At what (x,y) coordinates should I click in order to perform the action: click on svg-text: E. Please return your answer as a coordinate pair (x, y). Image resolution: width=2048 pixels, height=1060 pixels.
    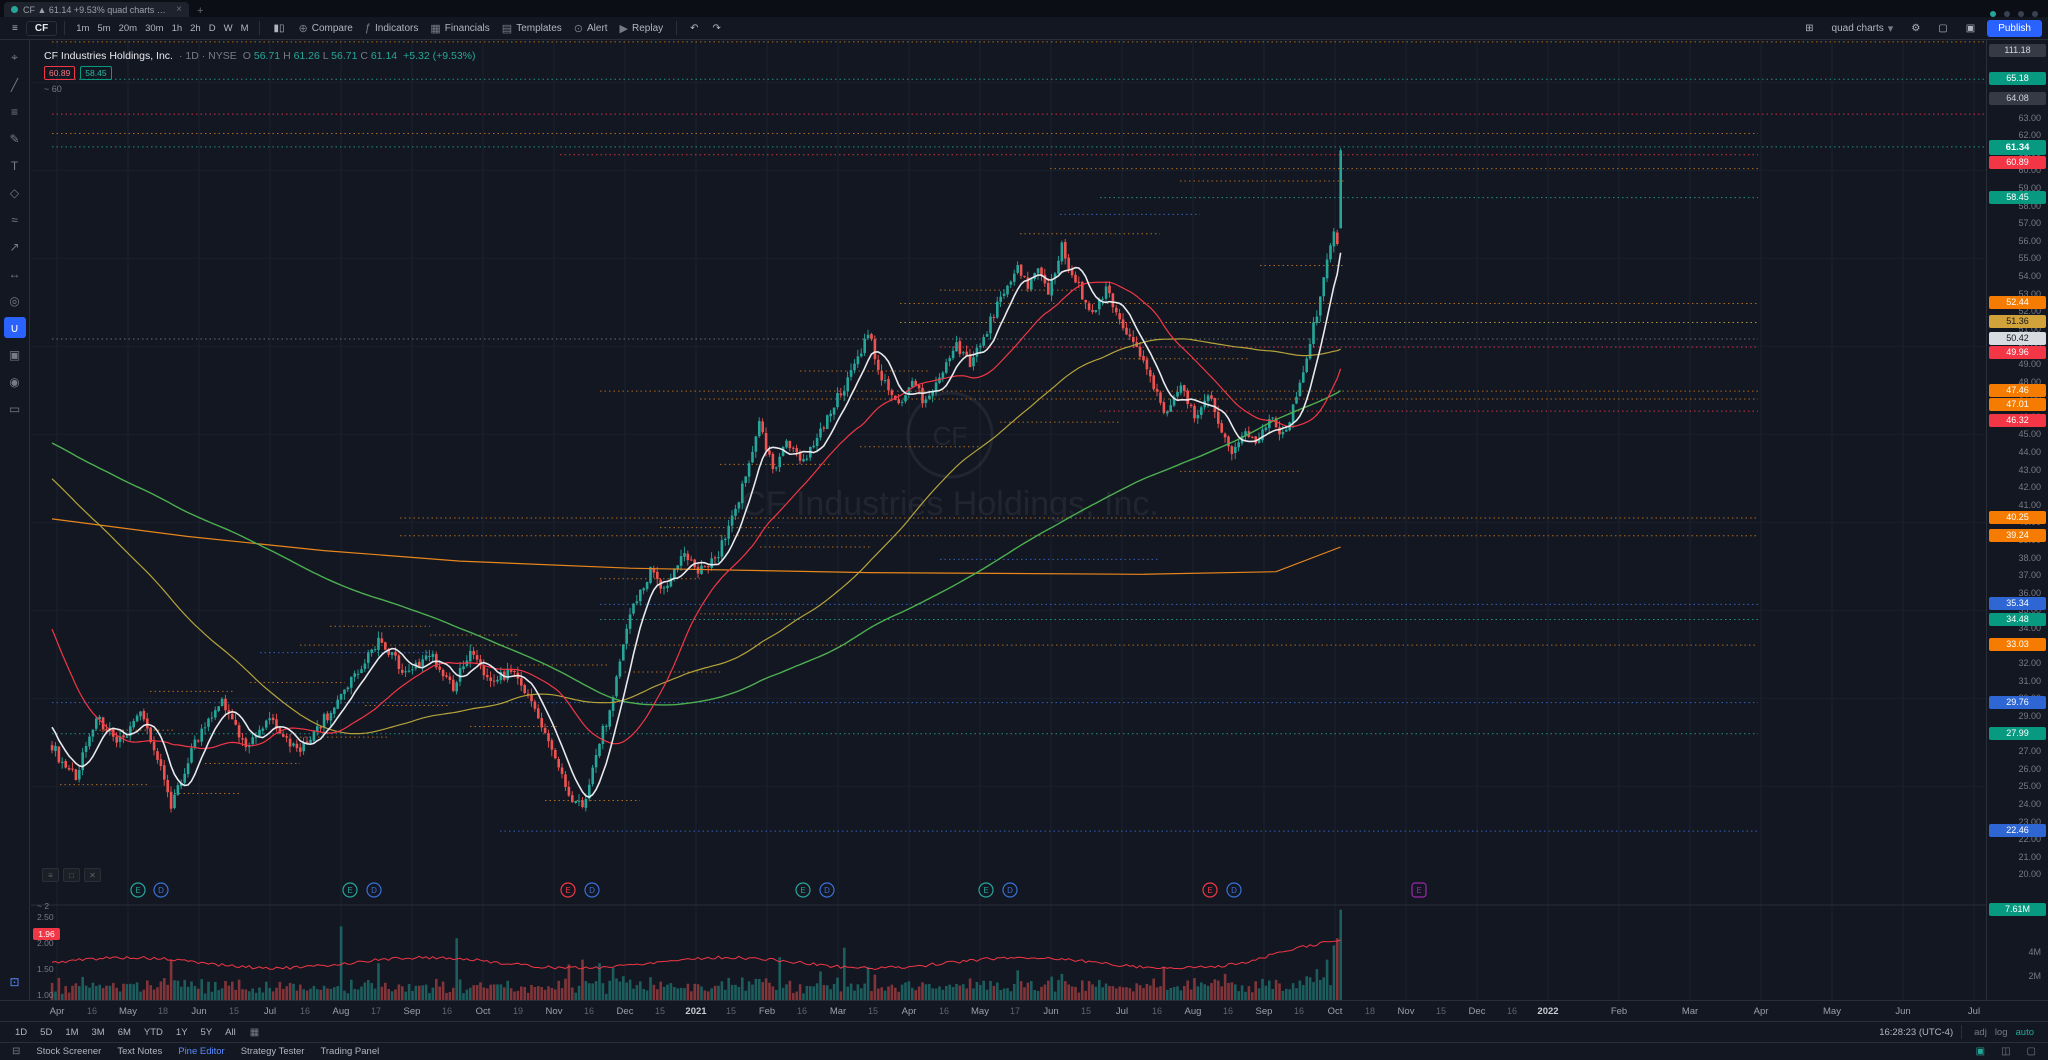
    Looking at the image, I should click on (1418, 890).